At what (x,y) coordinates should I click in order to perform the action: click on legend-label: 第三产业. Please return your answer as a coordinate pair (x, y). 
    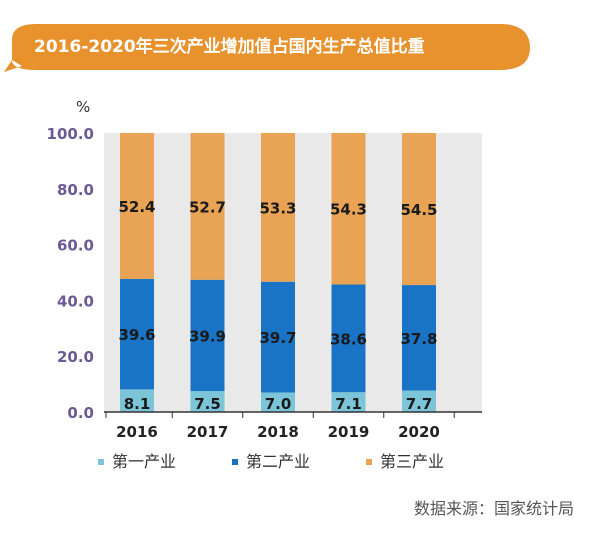
    Looking at the image, I should click on (412, 461).